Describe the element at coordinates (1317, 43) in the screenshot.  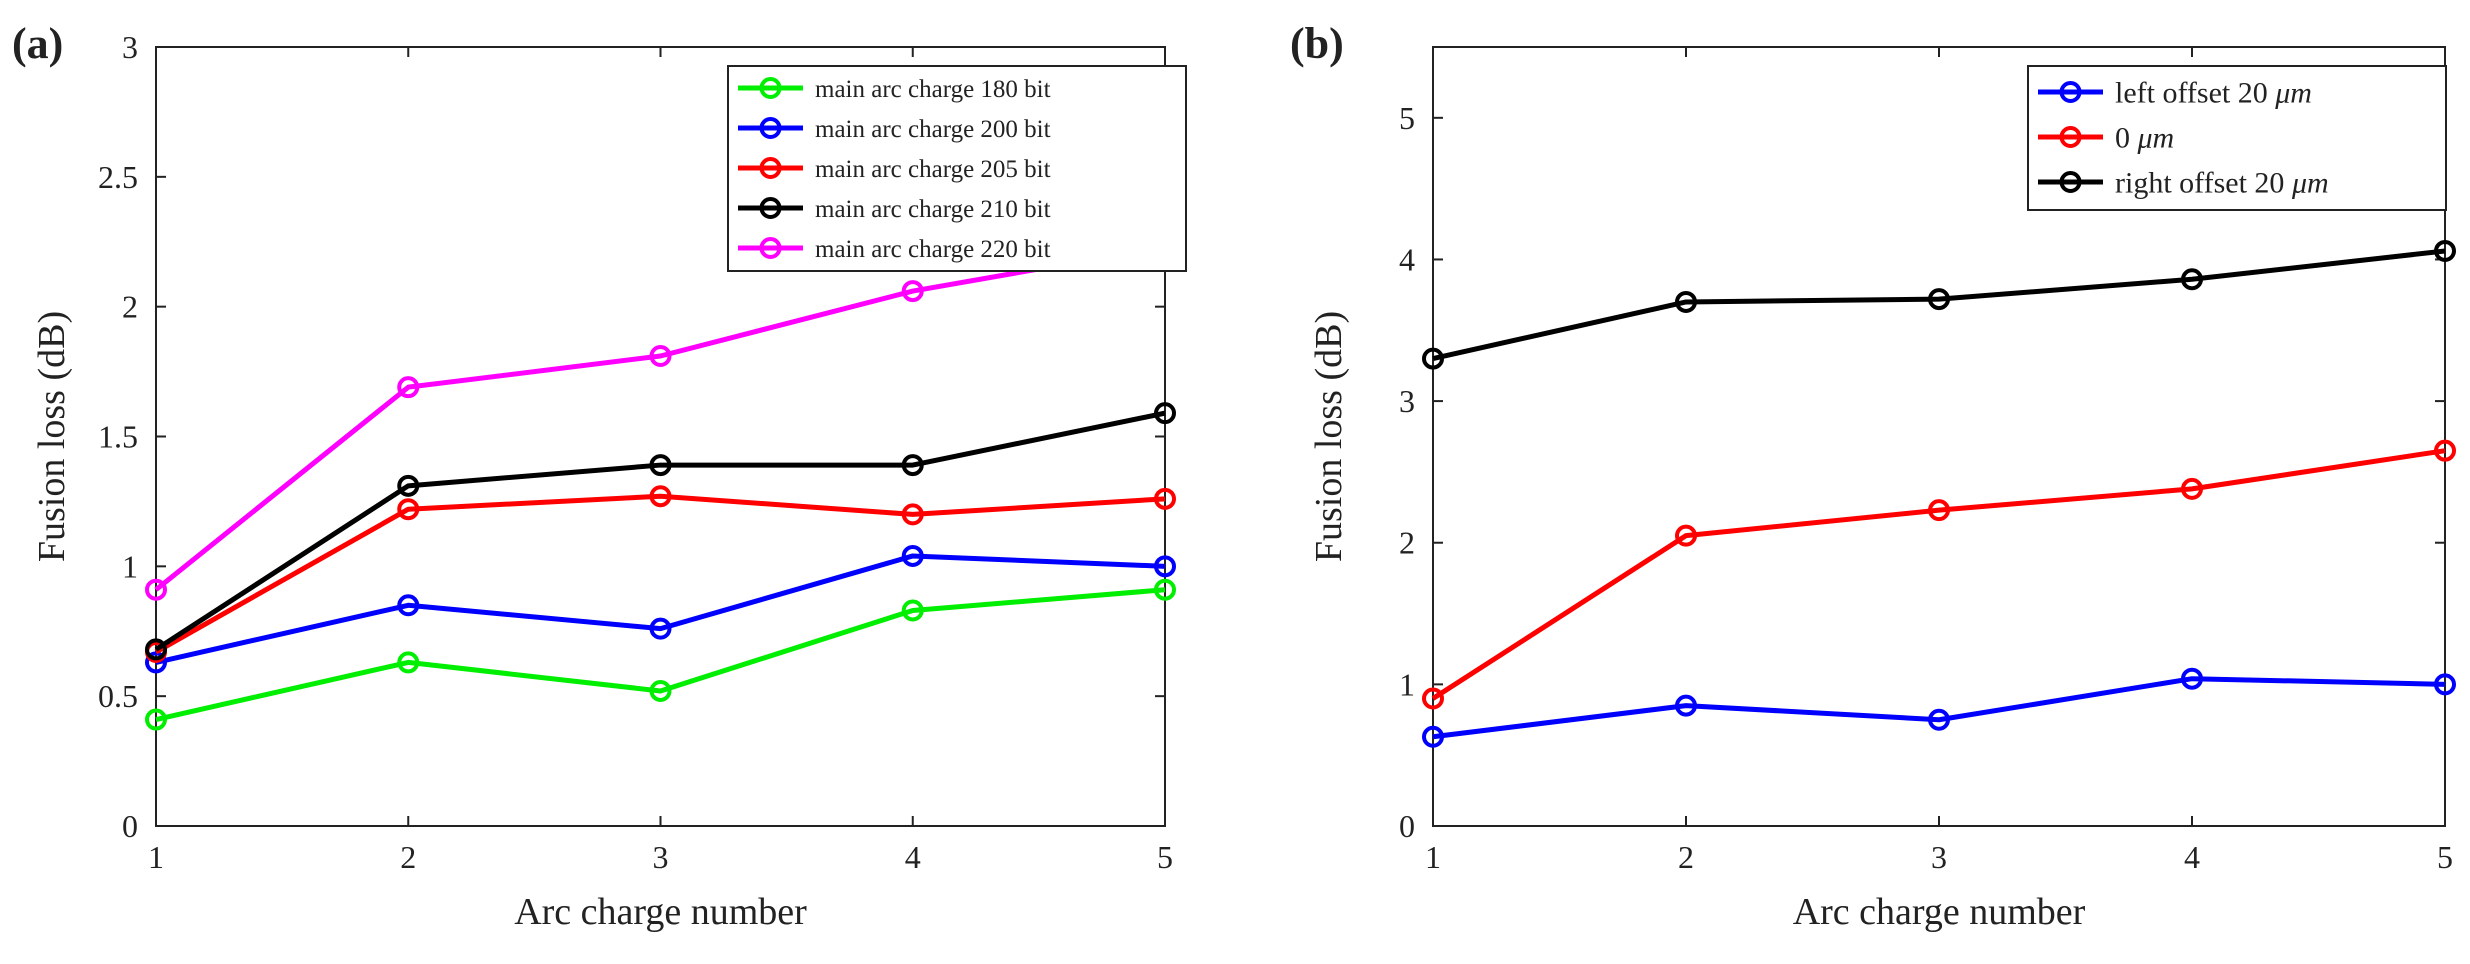
I see `panel-label: (b)` at that location.